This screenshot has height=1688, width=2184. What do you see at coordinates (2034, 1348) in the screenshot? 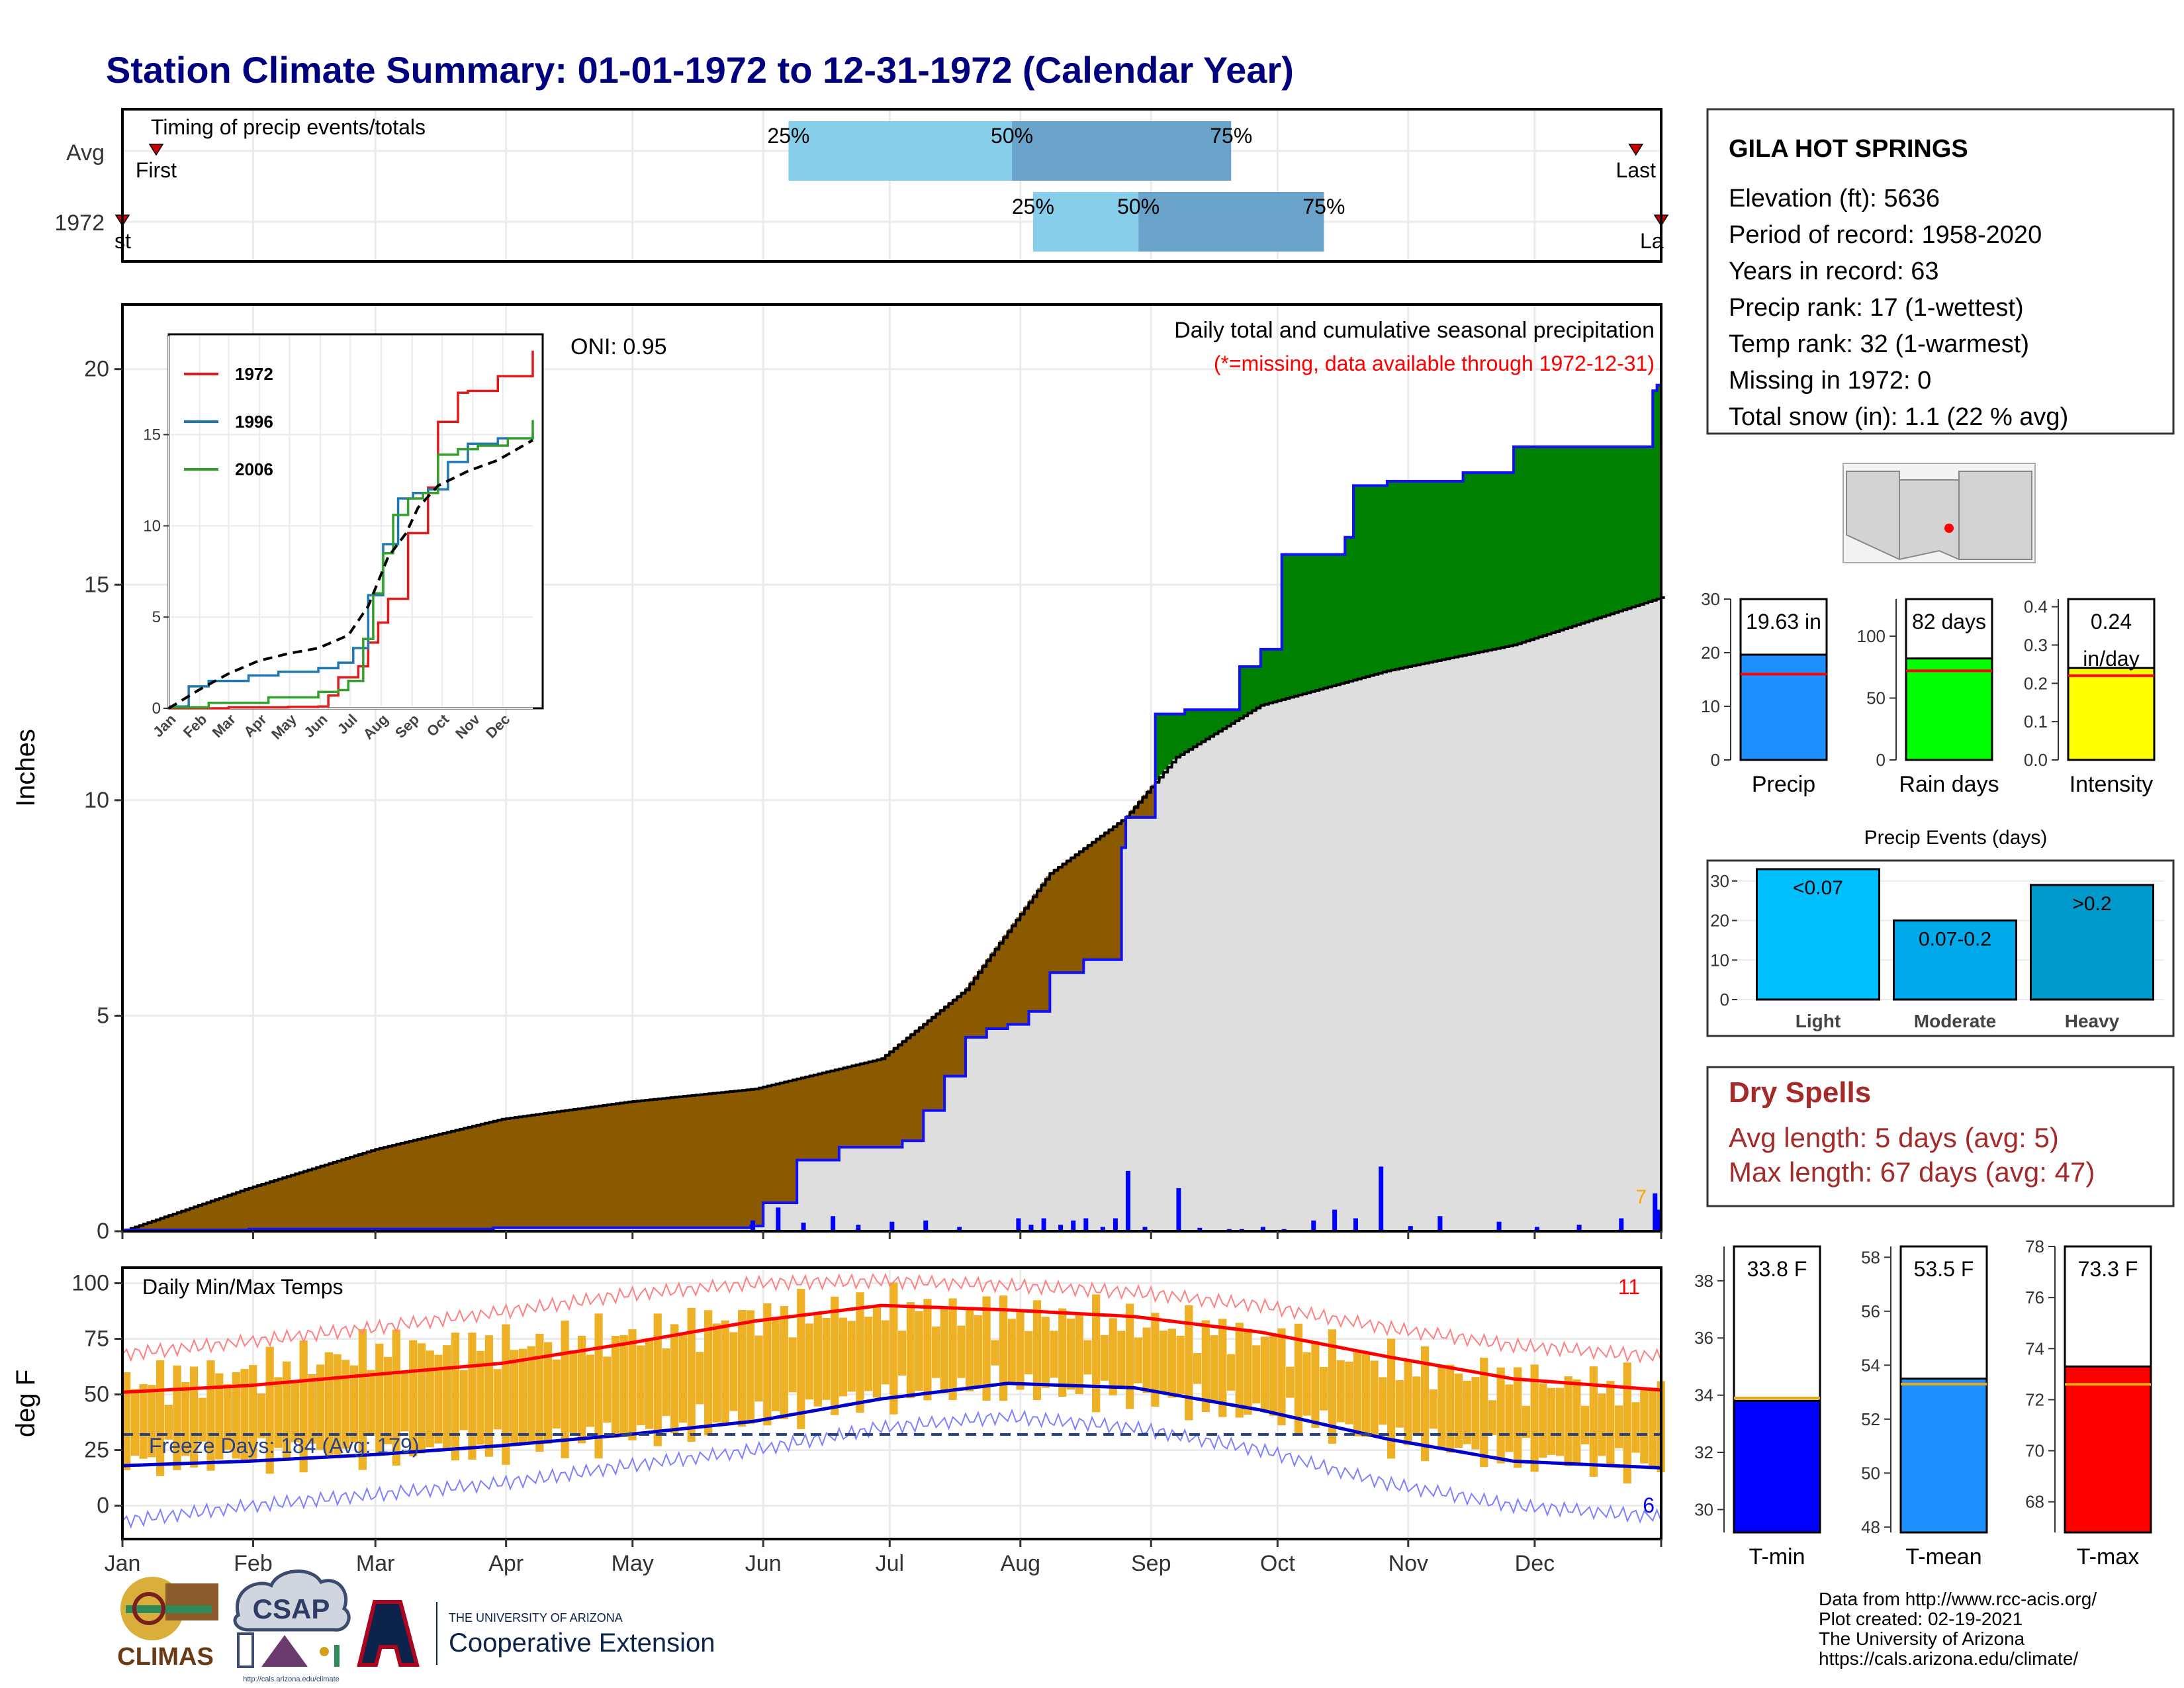
I see `summary-ytick-label: 74` at bounding box center [2034, 1348].